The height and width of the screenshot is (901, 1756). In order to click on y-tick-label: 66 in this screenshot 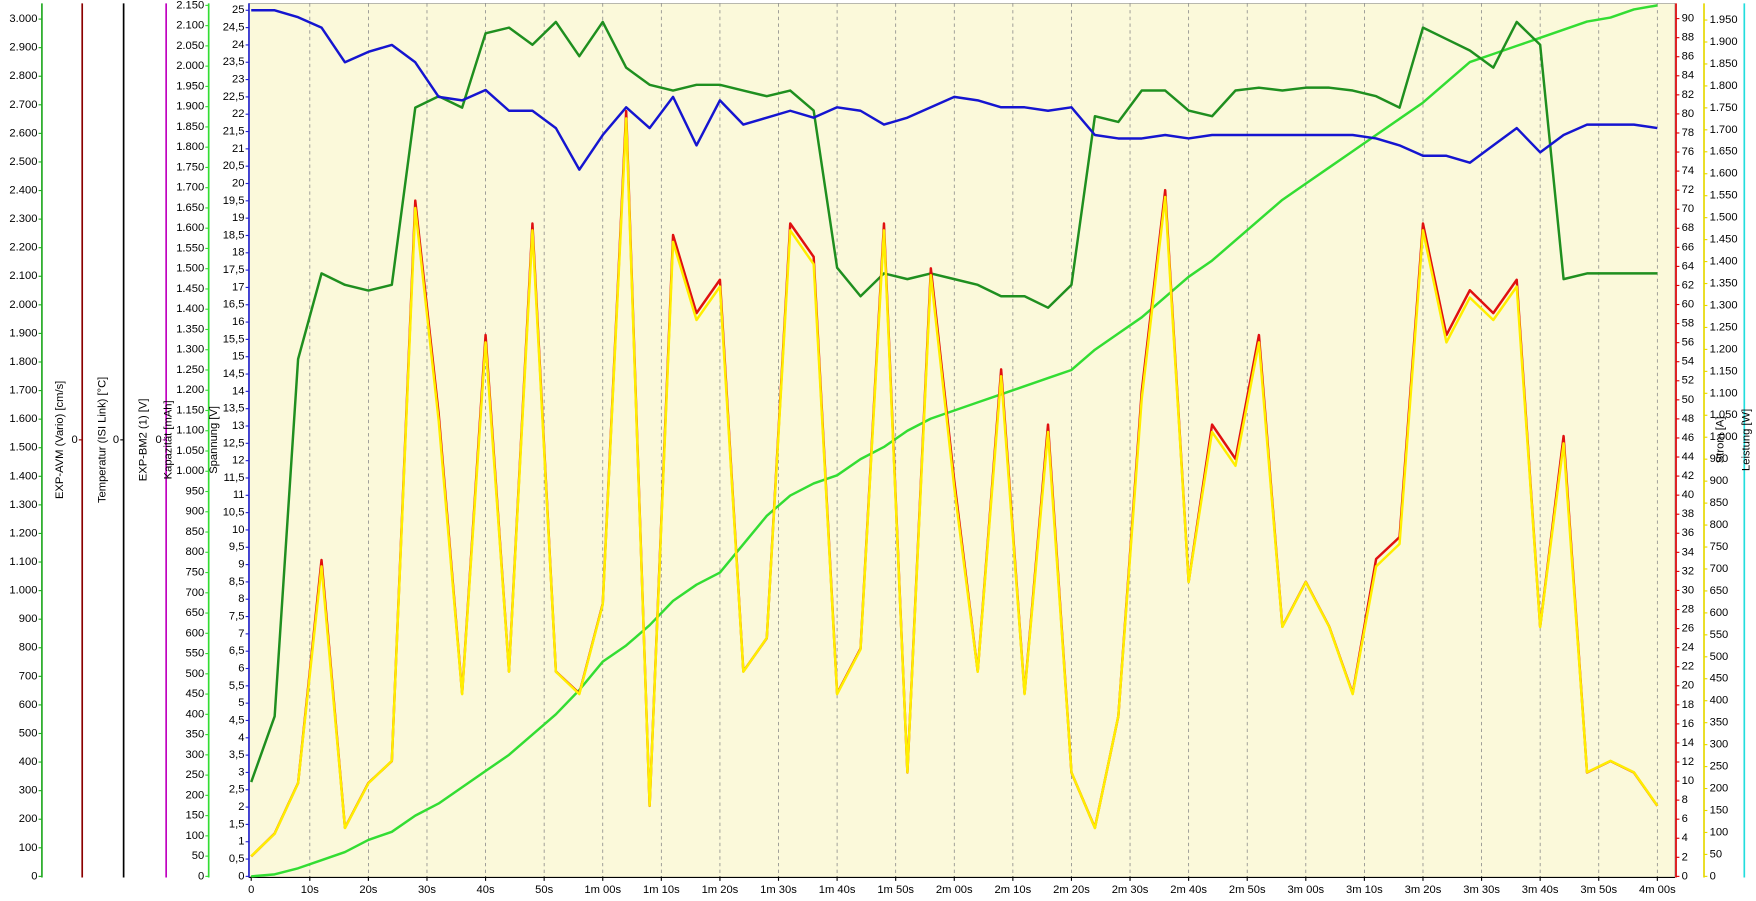, I will do `click(1688, 247)`.